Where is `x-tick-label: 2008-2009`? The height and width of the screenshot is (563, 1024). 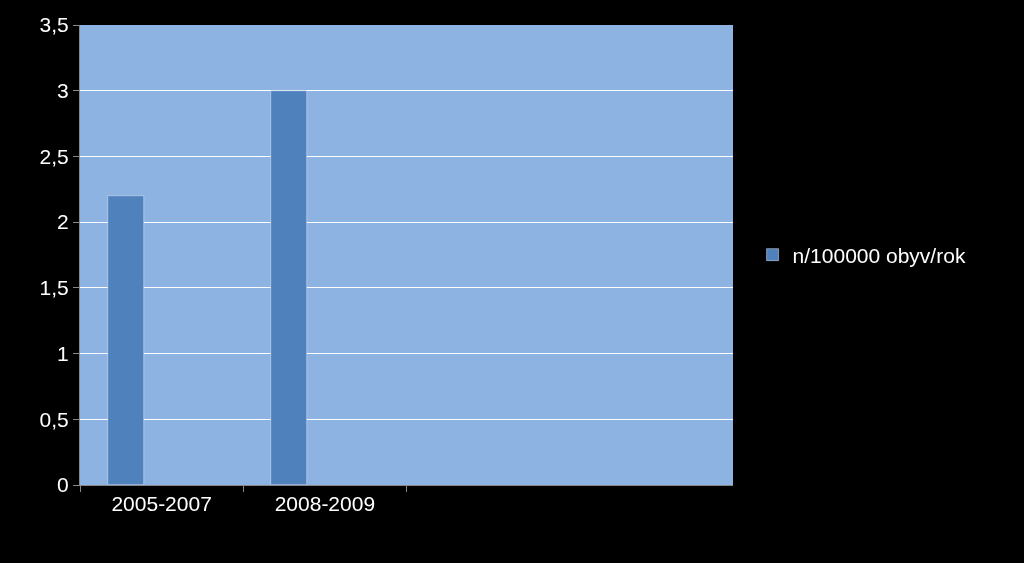 x-tick-label: 2008-2009 is located at coordinates (325, 504).